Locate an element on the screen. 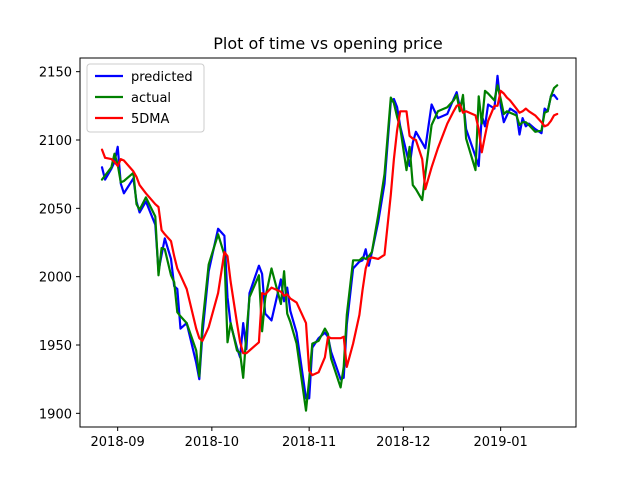  x-tick-label: 2019-01 is located at coordinates (500, 442).